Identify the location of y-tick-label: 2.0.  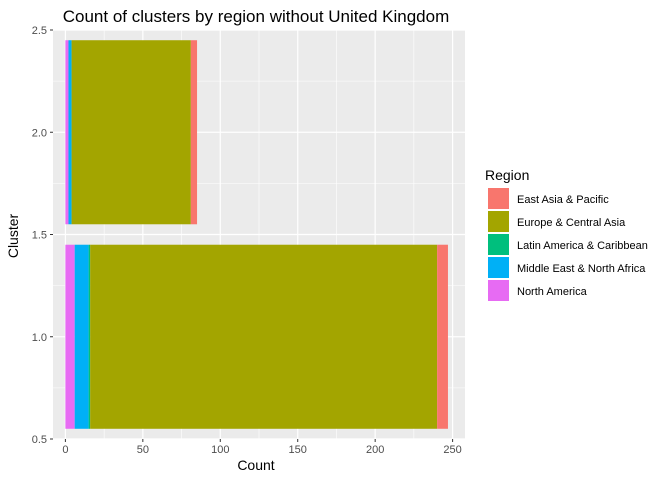
(39, 133).